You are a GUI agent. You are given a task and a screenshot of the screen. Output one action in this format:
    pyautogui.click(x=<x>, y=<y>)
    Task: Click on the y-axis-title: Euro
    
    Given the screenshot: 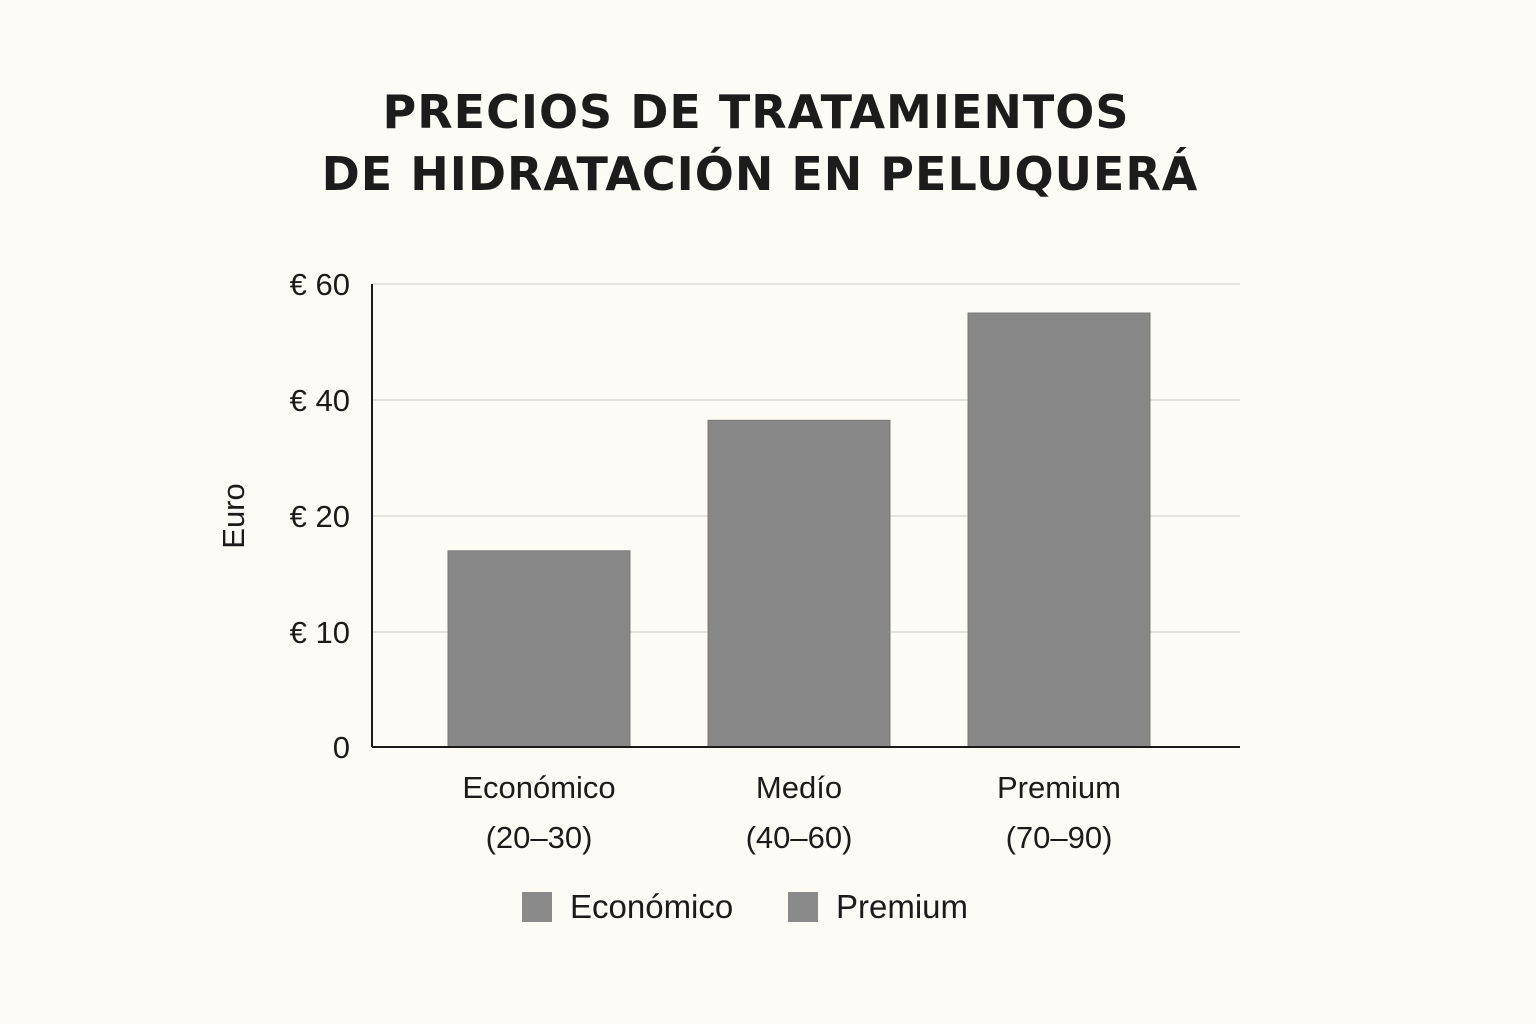 What is the action you would take?
    pyautogui.click(x=233, y=515)
    